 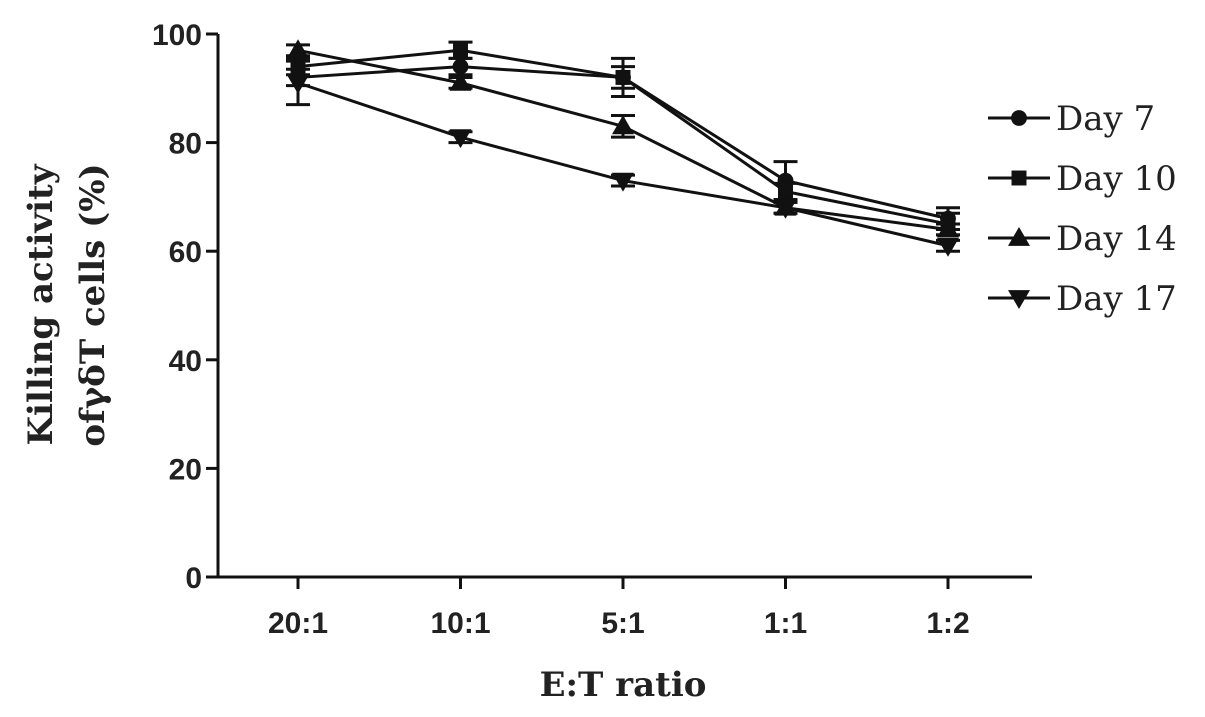 What do you see at coordinates (1116, 239) in the screenshot?
I see `legend-label-day-14: Day 14` at bounding box center [1116, 239].